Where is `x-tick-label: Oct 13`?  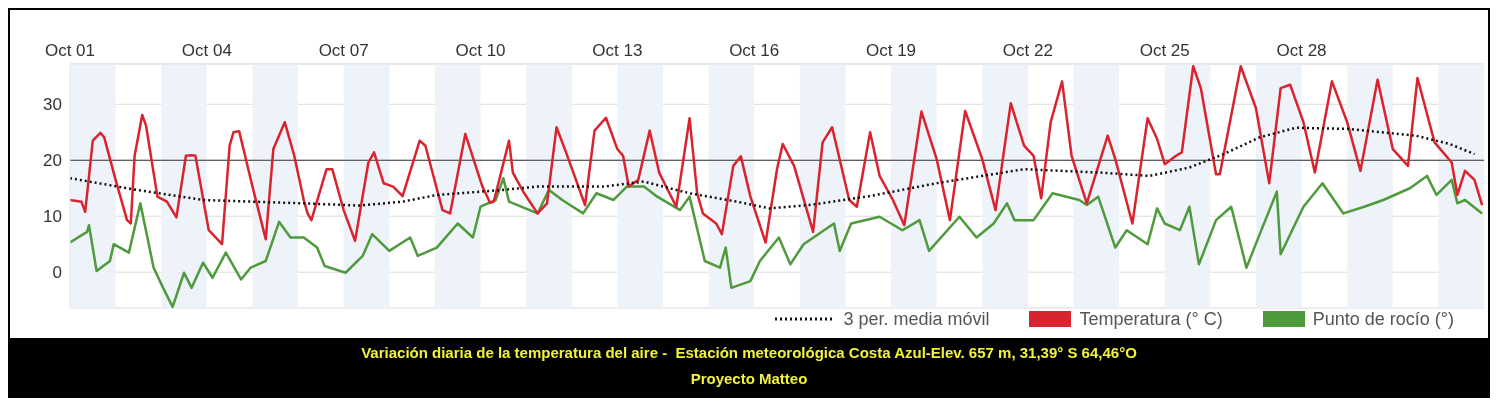 x-tick-label: Oct 13 is located at coordinates (617, 50).